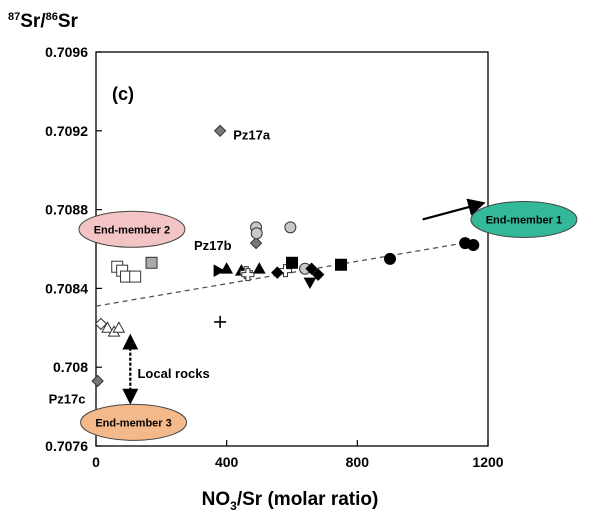 This screenshot has height=515, width=591. What do you see at coordinates (66, 210) in the screenshot?
I see `y-tick-label: 0.7088` at bounding box center [66, 210].